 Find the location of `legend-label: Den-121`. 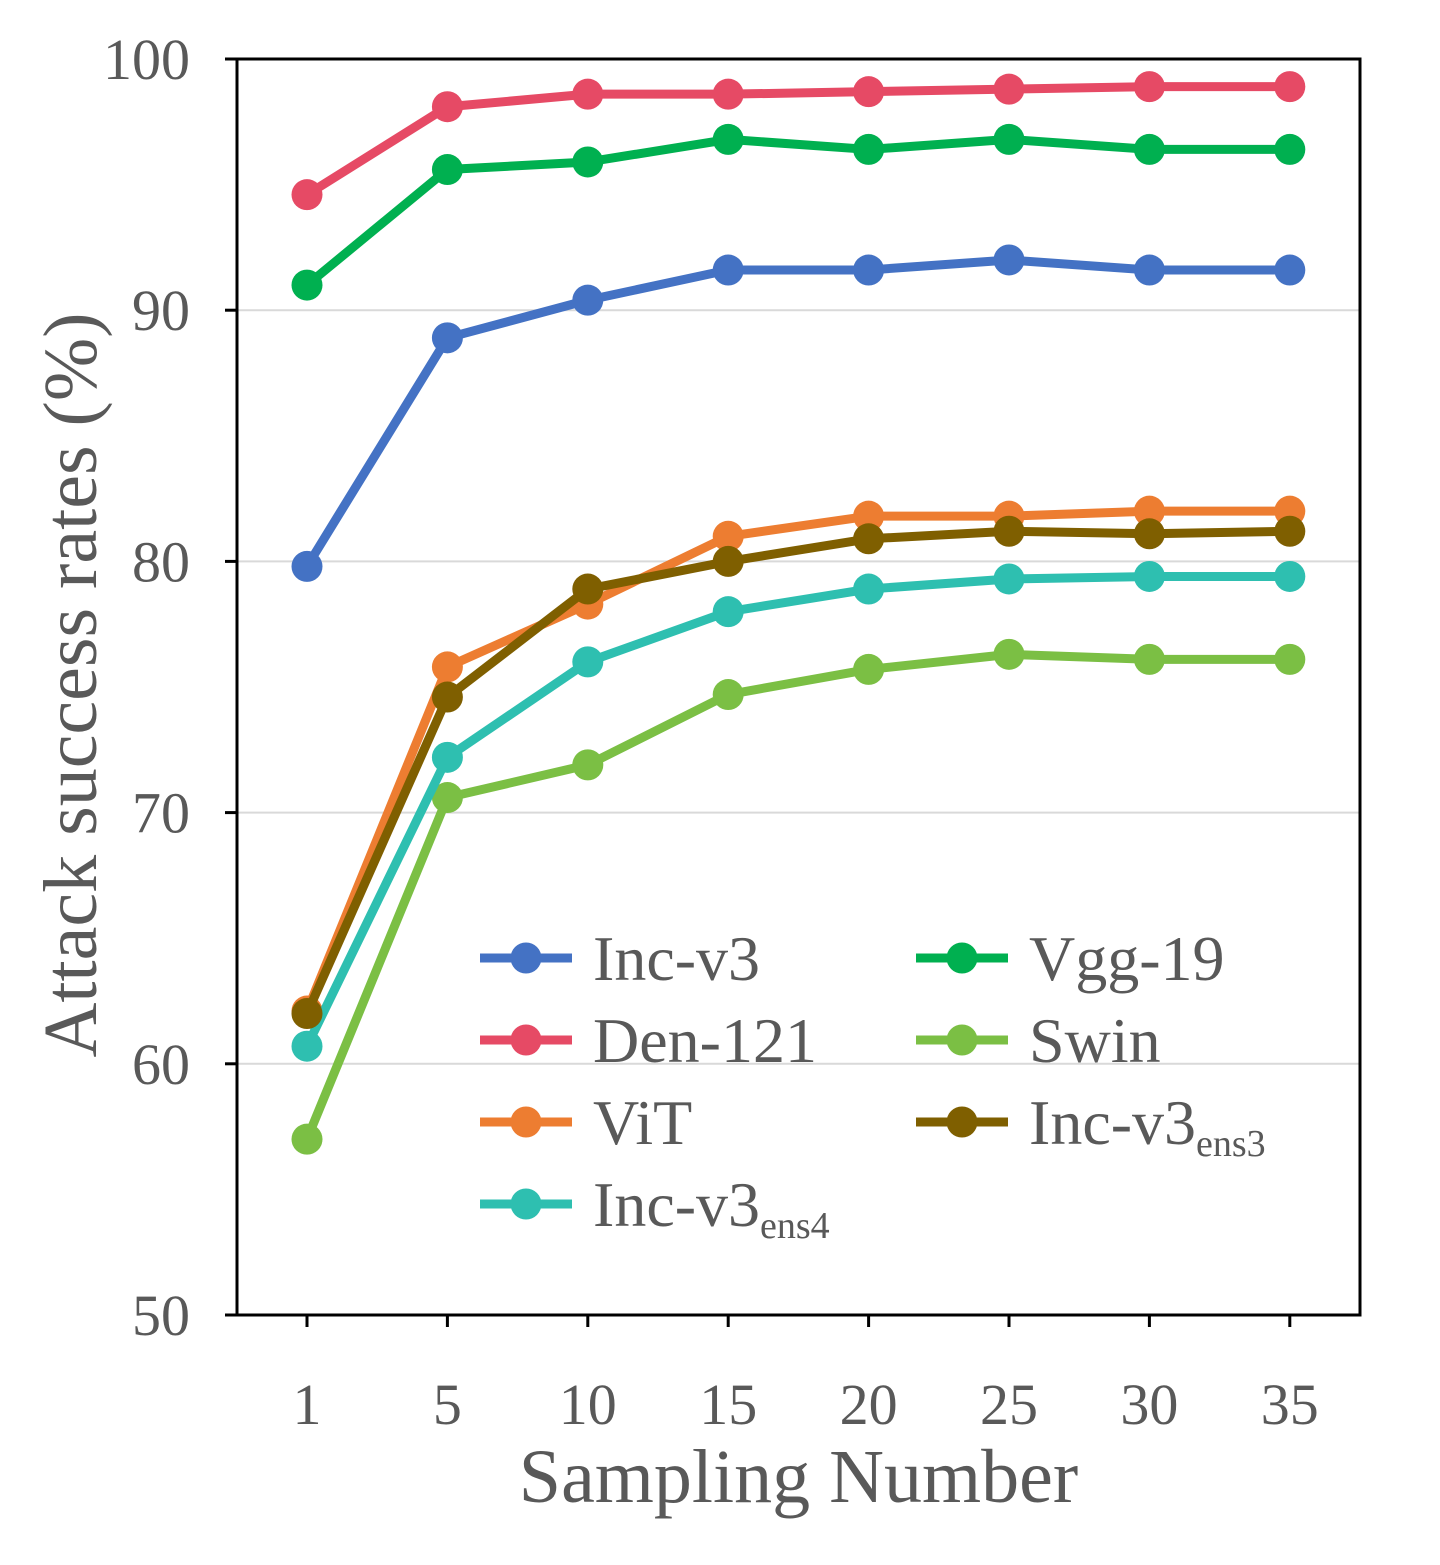

legend-label: Den-121 is located at coordinates (705, 1040).